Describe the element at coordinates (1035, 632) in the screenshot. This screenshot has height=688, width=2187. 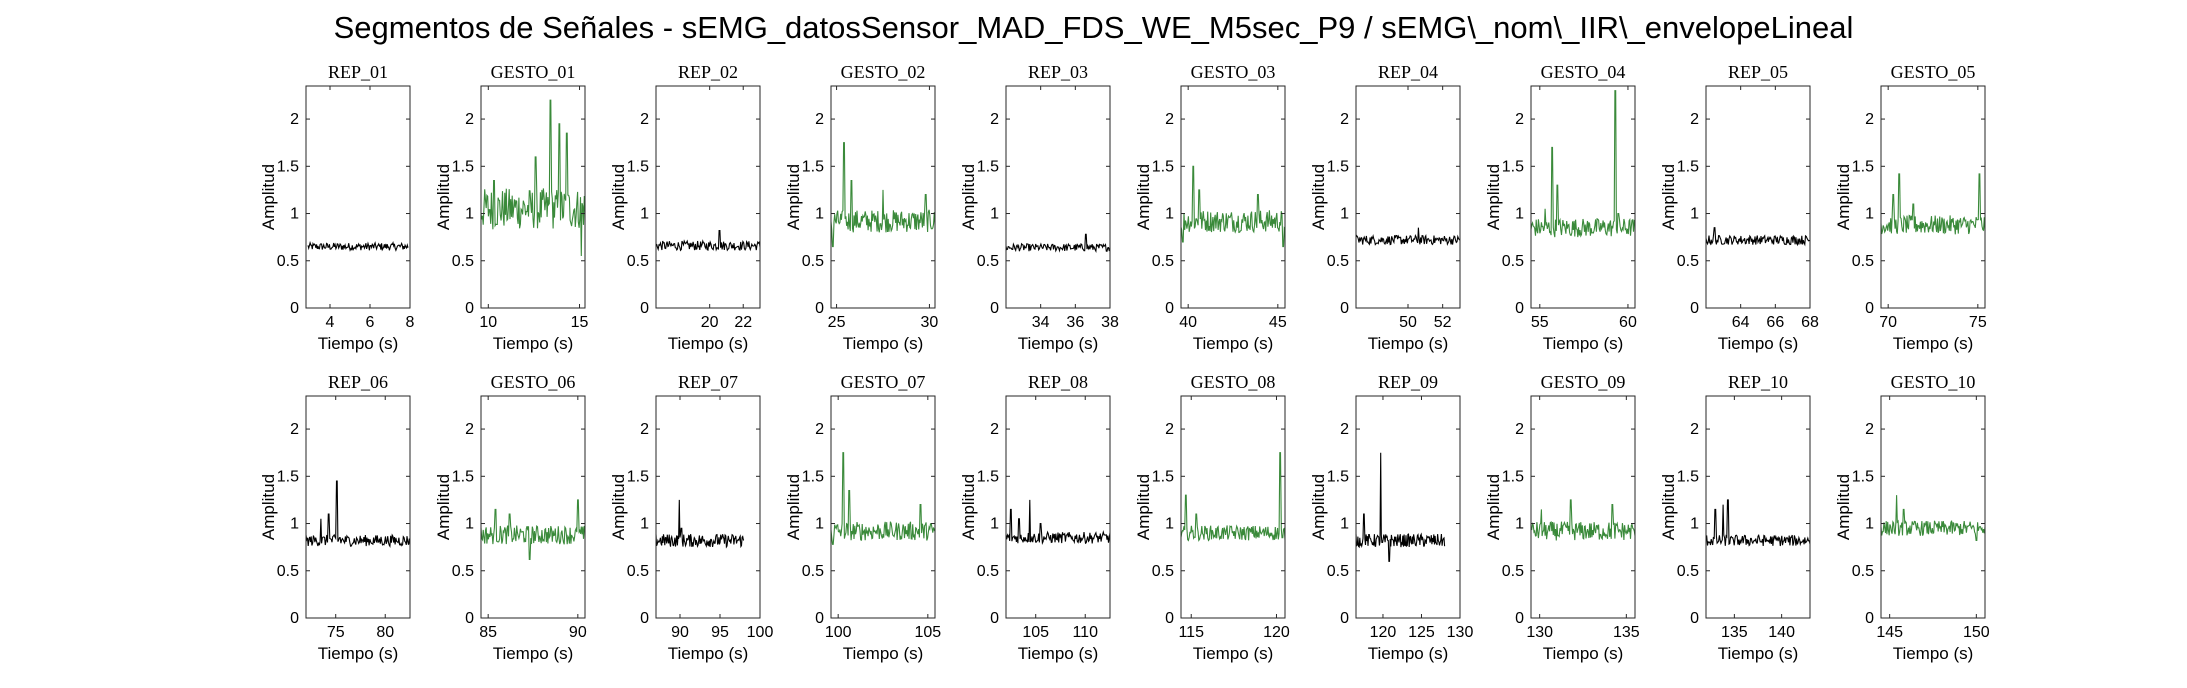
I see `x-tick-label: 105` at that location.